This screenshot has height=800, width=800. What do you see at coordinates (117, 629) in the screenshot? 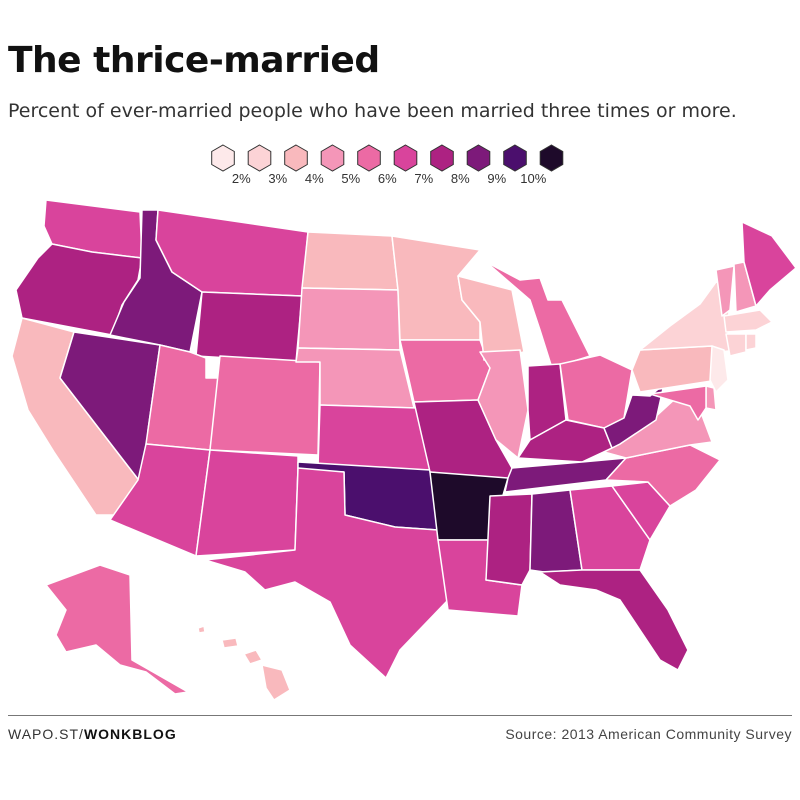
I see `state-ak` at bounding box center [117, 629].